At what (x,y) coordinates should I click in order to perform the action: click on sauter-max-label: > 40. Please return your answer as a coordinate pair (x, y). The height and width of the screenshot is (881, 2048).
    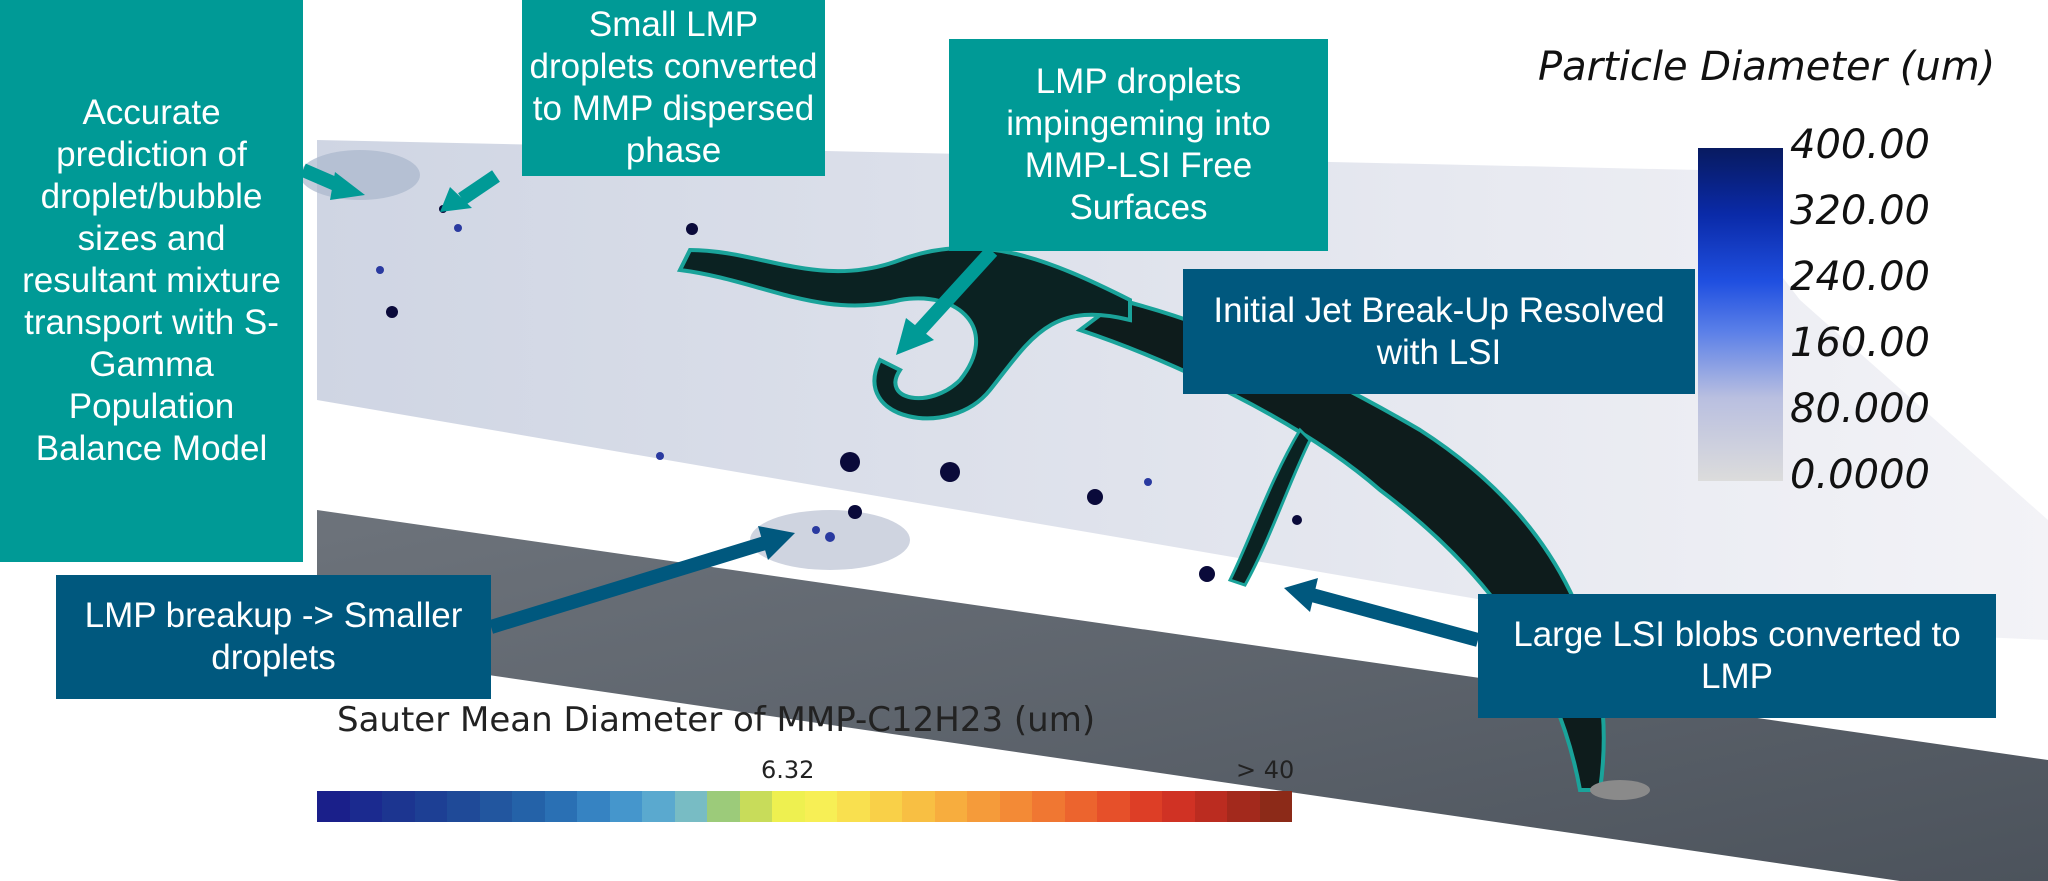
    Looking at the image, I should click on (1265, 770).